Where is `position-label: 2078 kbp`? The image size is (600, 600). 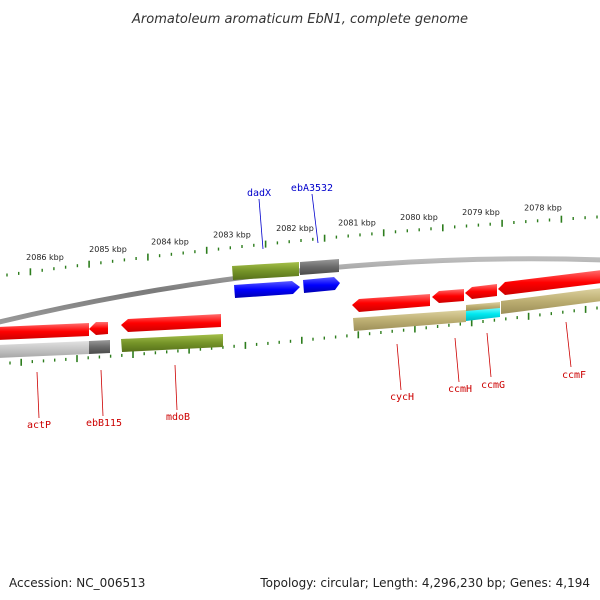 position-label: 2078 kbp is located at coordinates (543, 208).